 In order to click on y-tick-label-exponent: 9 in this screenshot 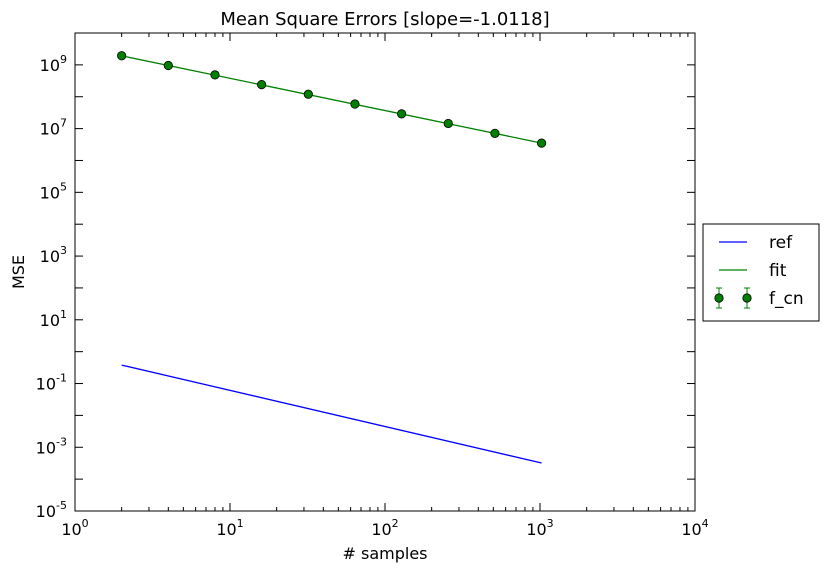, I will do `click(63, 59)`.